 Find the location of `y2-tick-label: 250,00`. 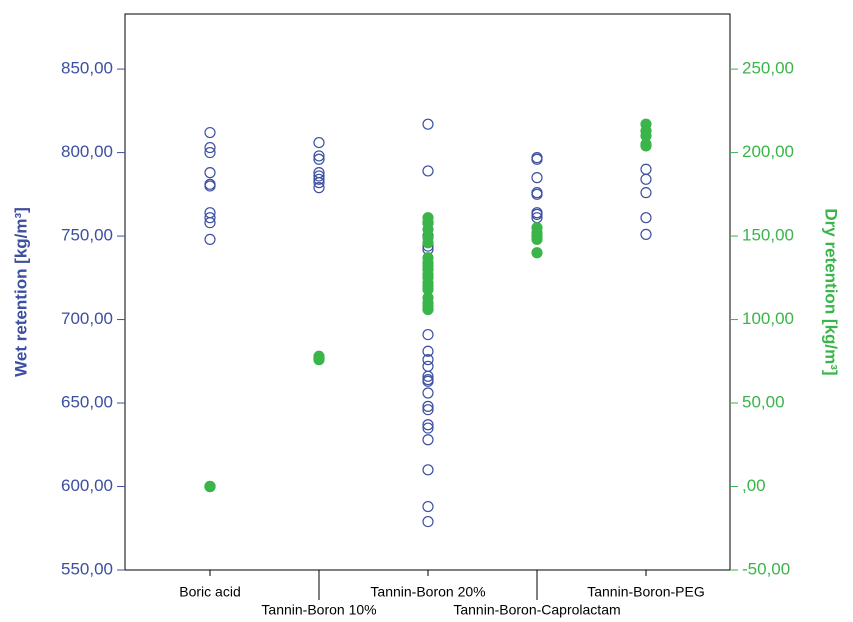

y2-tick-label: 250,00 is located at coordinates (768, 68).